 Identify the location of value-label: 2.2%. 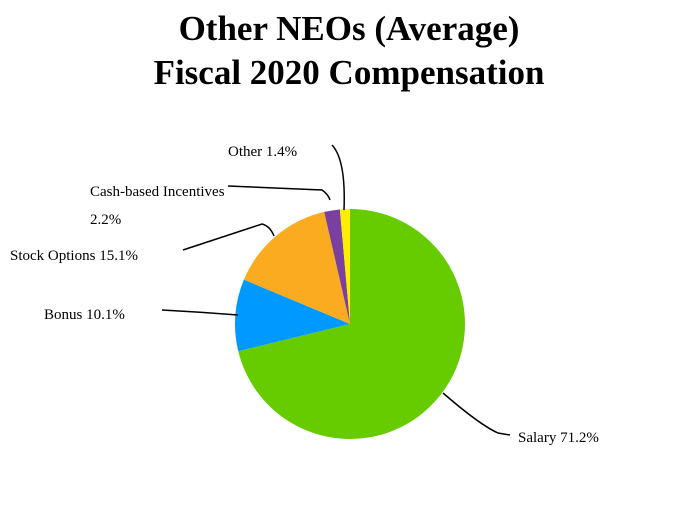
(106, 220).